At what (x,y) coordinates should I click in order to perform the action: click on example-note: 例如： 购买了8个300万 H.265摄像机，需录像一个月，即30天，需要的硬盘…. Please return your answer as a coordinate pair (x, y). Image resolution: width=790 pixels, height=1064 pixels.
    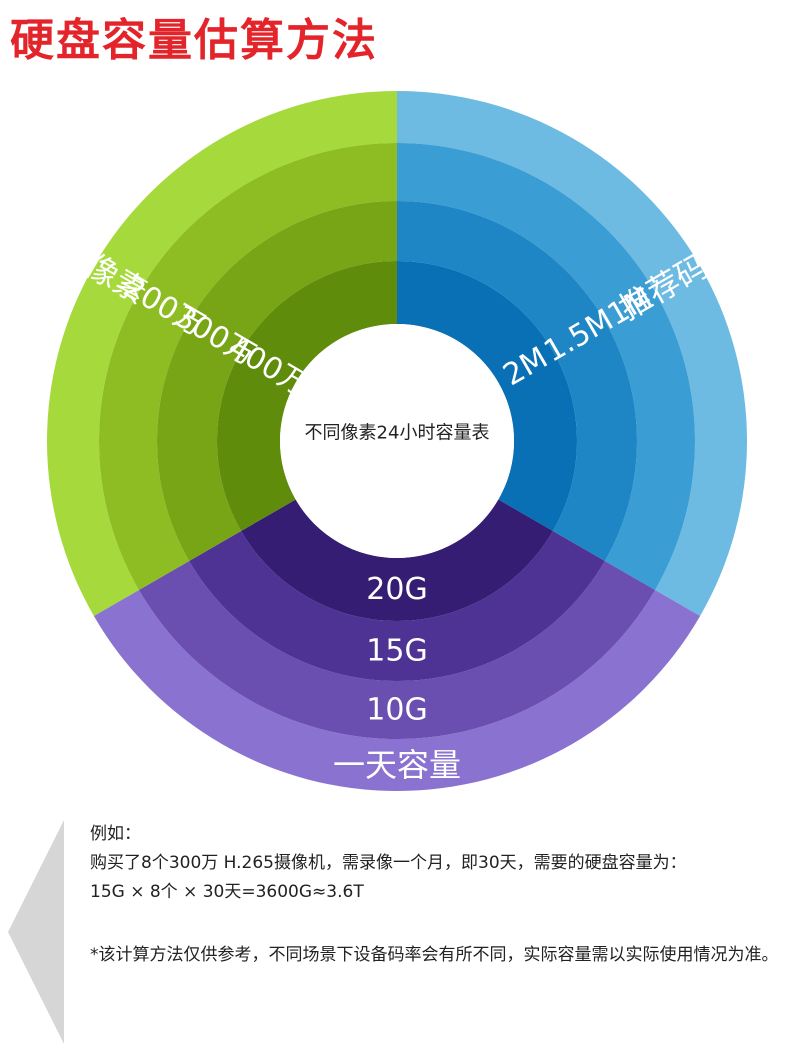
    Looking at the image, I should click on (435, 895).